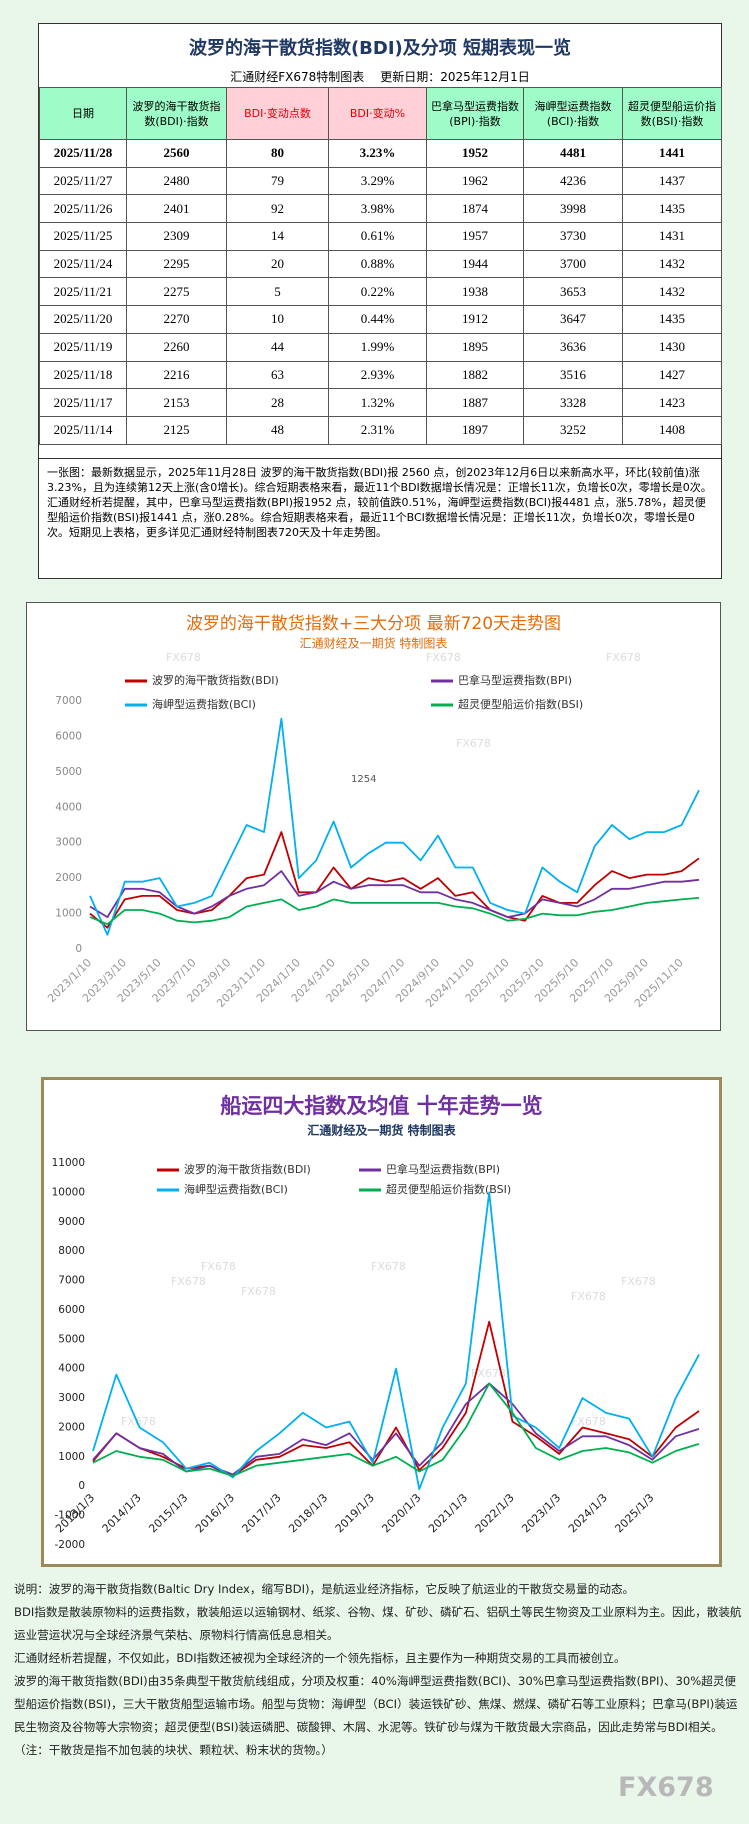  I want to click on legend-label: 波罗的海干散货指数(BDI), so click(247, 1169).